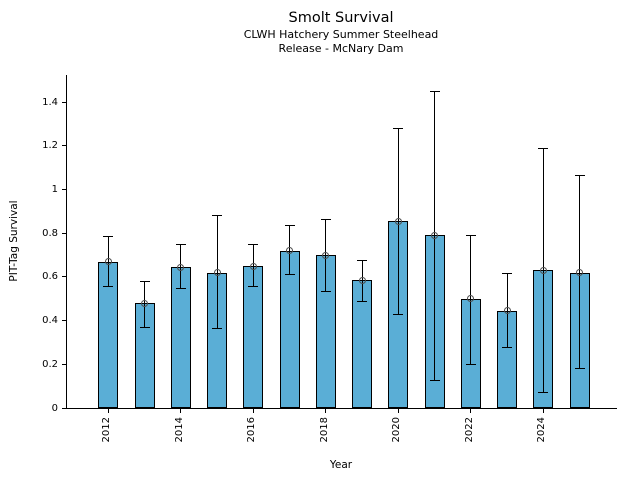 The width and height of the screenshot is (640, 480). What do you see at coordinates (144, 281) in the screenshot?
I see `error-cap-top-2013` at bounding box center [144, 281].